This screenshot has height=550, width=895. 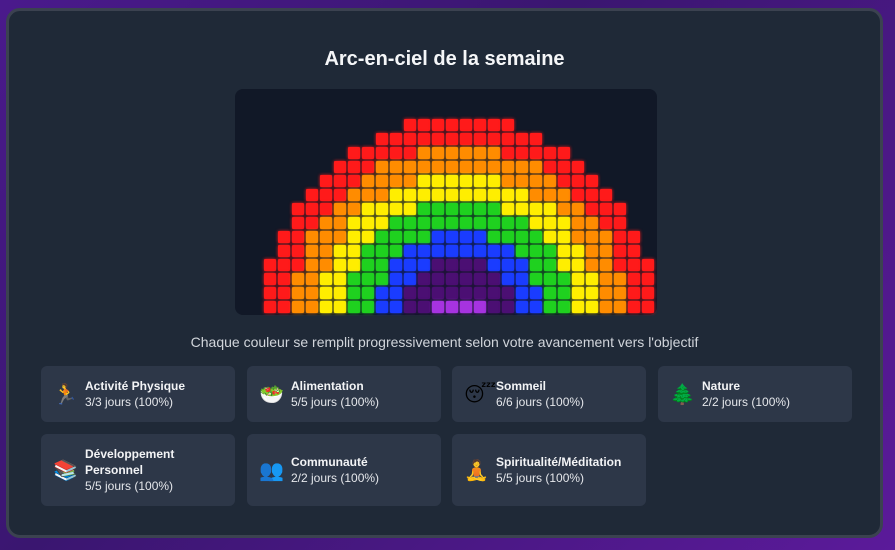 I want to click on tree-icon: 🌲, so click(x=682, y=394).